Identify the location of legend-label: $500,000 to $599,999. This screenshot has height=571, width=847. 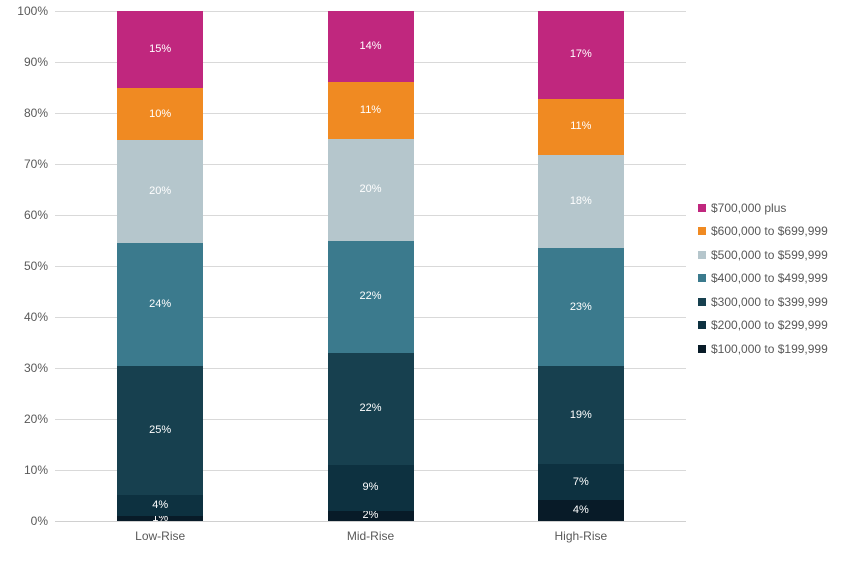
(769, 254).